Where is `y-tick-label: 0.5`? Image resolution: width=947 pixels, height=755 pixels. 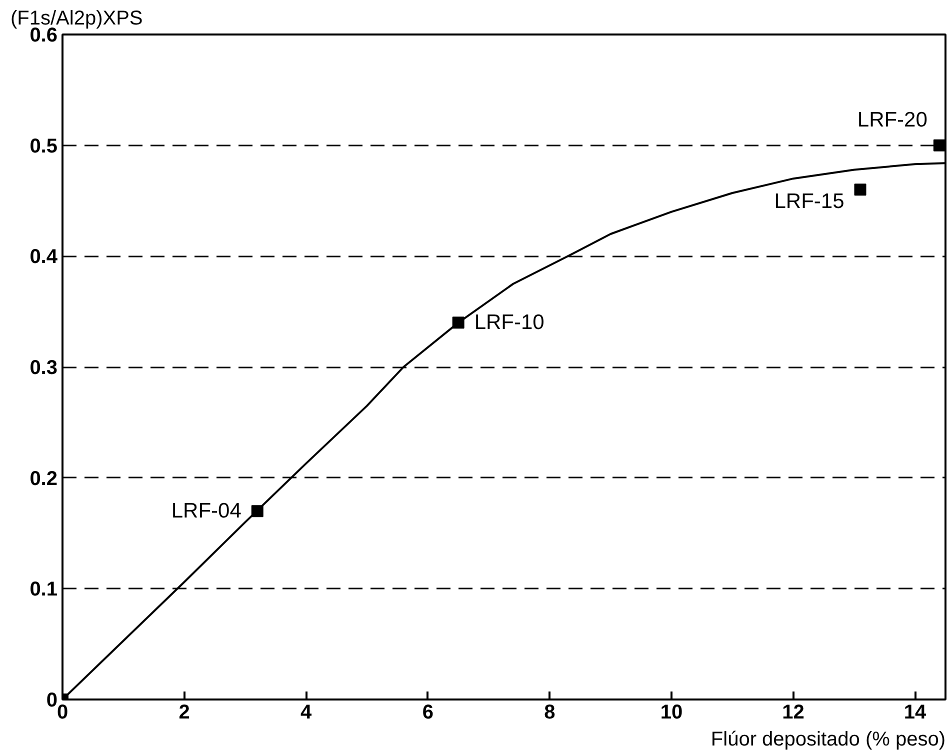
y-tick-label: 0.5 is located at coordinates (44, 146).